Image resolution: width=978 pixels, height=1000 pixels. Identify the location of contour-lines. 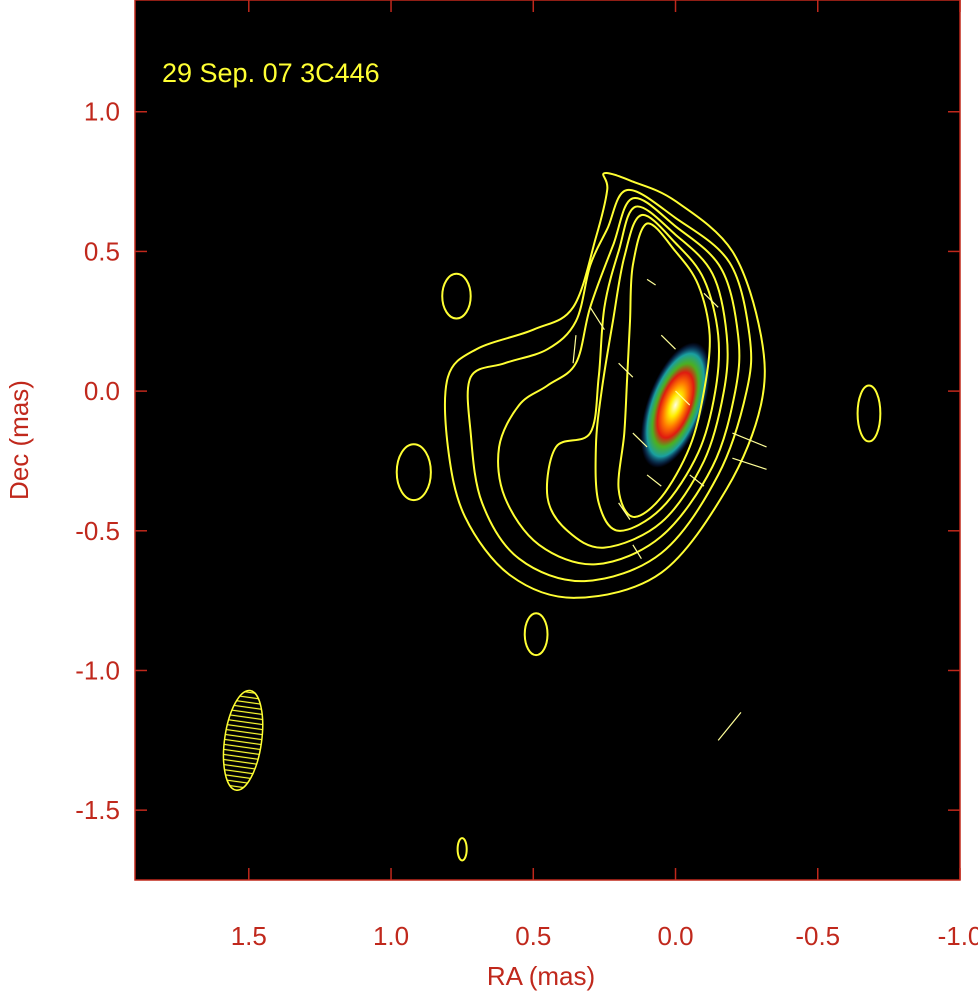
(605, 385).